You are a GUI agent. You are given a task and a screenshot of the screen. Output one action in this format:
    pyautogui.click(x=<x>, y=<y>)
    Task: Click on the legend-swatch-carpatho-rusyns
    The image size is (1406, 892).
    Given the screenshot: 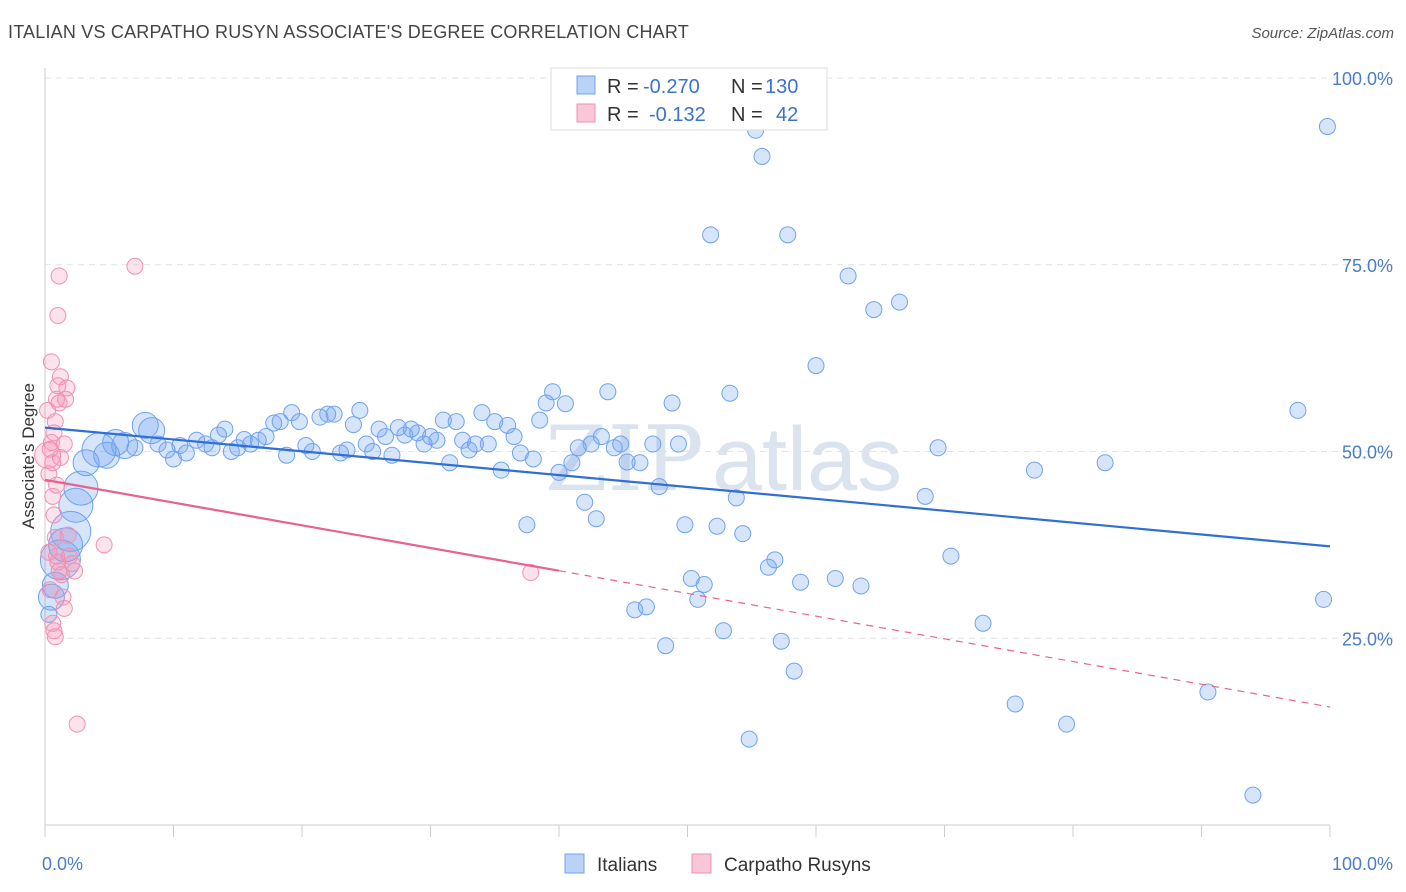 What is the action you would take?
    pyautogui.click(x=586, y=113)
    